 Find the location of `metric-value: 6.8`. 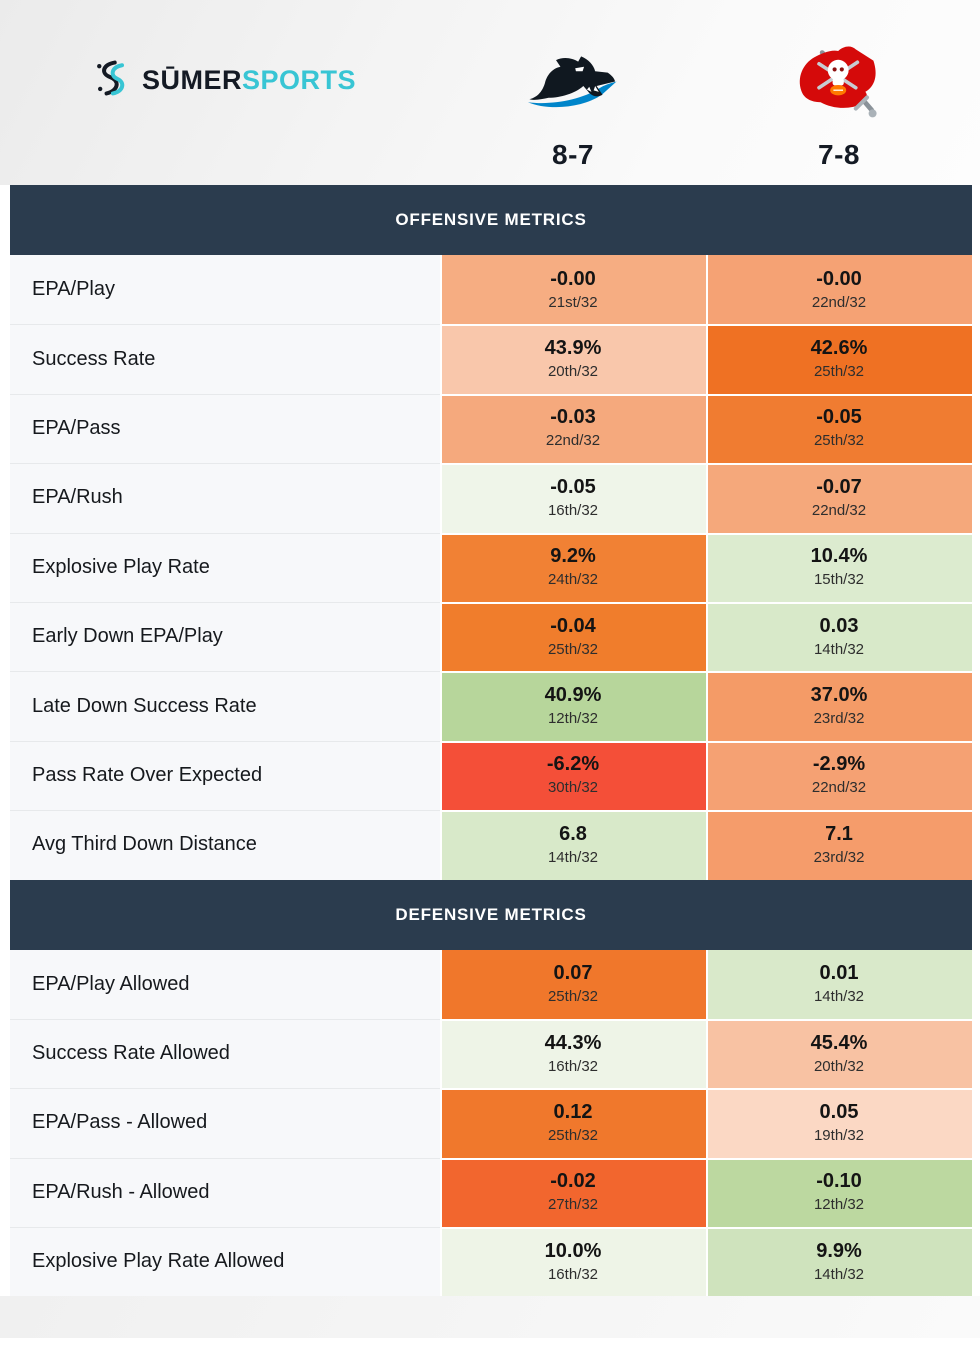

metric-value: 6.8 is located at coordinates (573, 833).